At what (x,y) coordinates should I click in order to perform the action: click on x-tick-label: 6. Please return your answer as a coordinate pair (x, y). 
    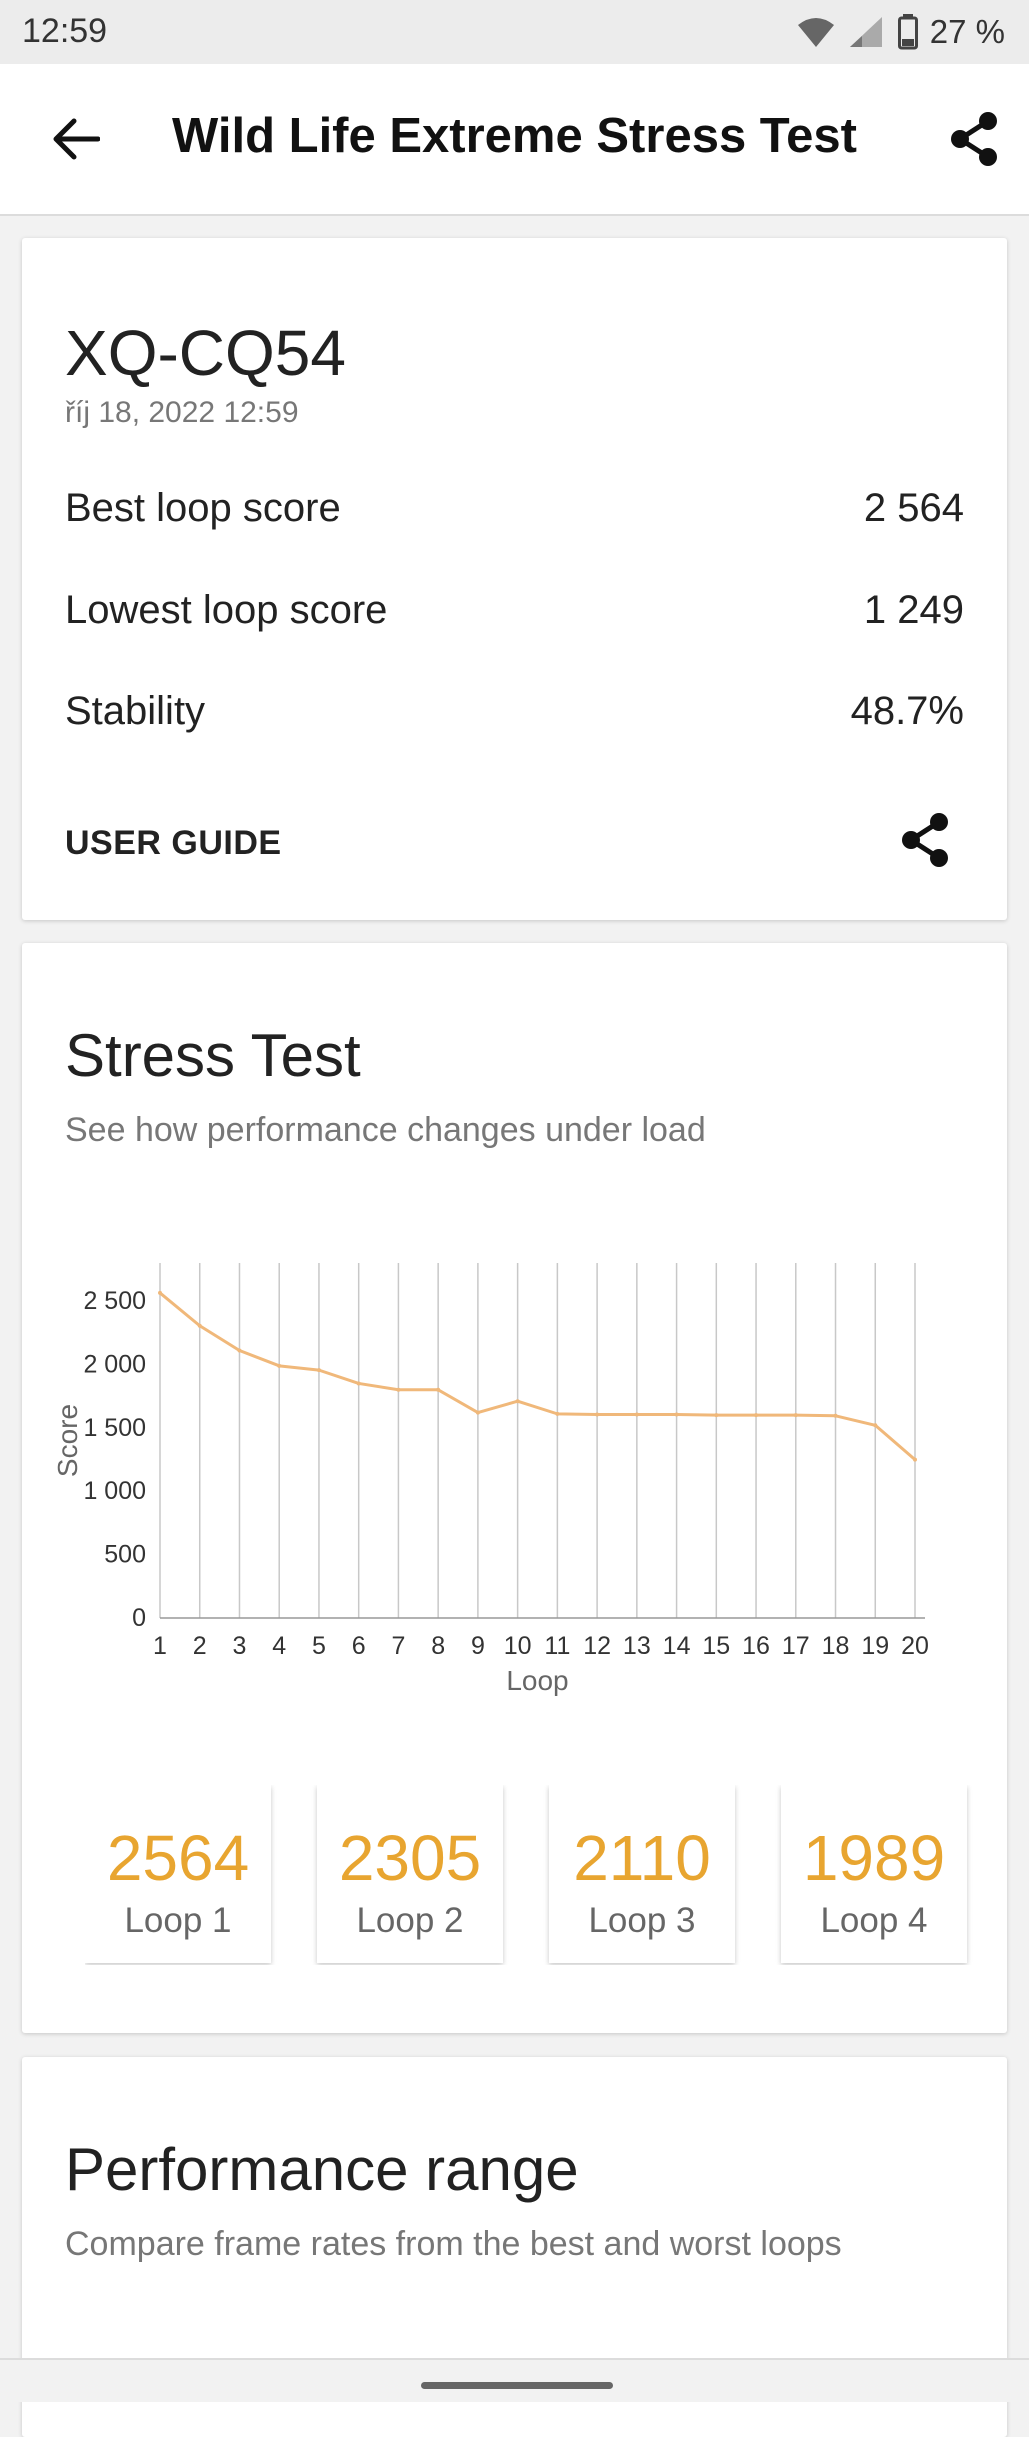
    Looking at the image, I should click on (359, 1646).